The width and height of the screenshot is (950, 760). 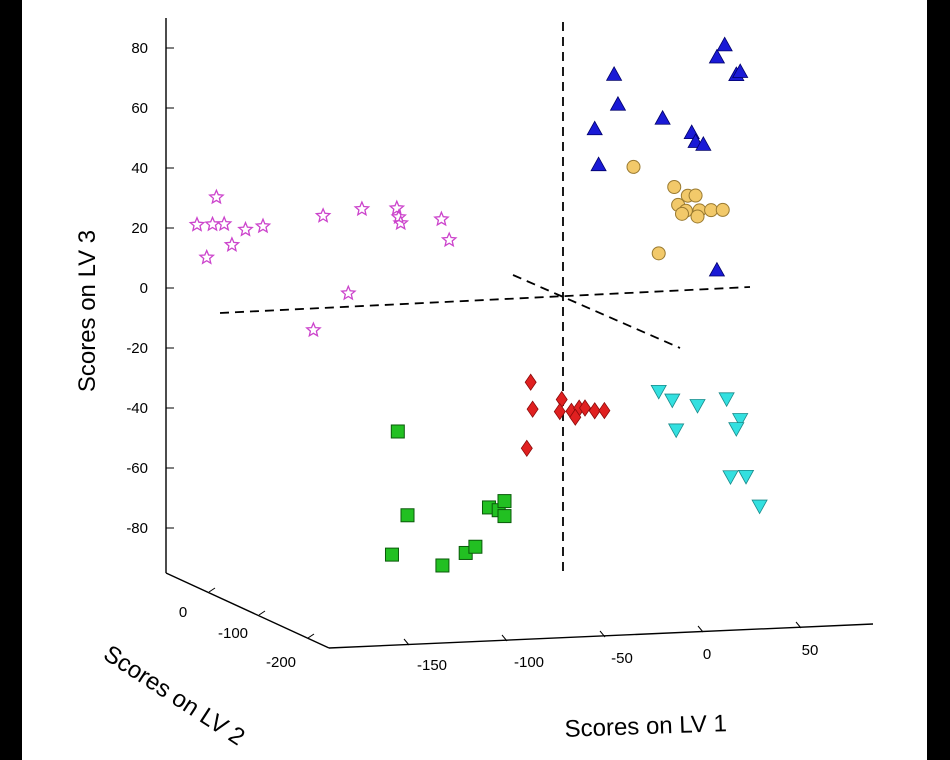 I want to click on z-tick-label: -80, so click(x=137, y=528).